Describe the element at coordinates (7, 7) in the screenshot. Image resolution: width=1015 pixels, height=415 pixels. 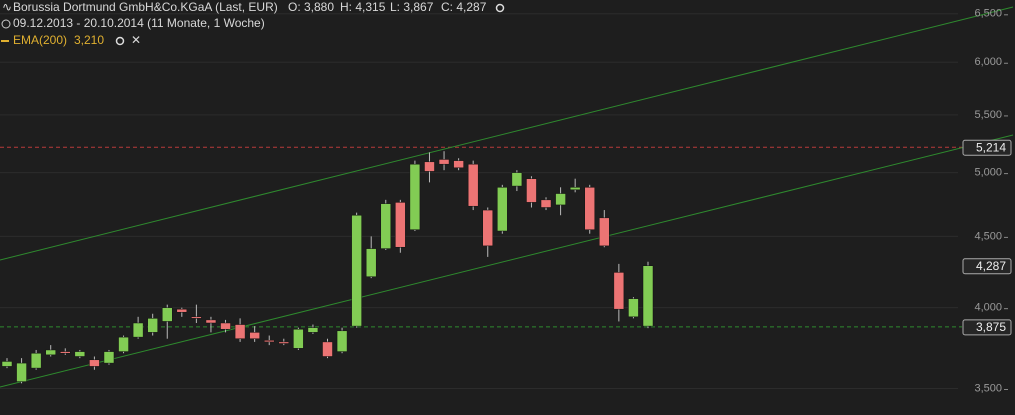
I see `icon: ∿` at that location.